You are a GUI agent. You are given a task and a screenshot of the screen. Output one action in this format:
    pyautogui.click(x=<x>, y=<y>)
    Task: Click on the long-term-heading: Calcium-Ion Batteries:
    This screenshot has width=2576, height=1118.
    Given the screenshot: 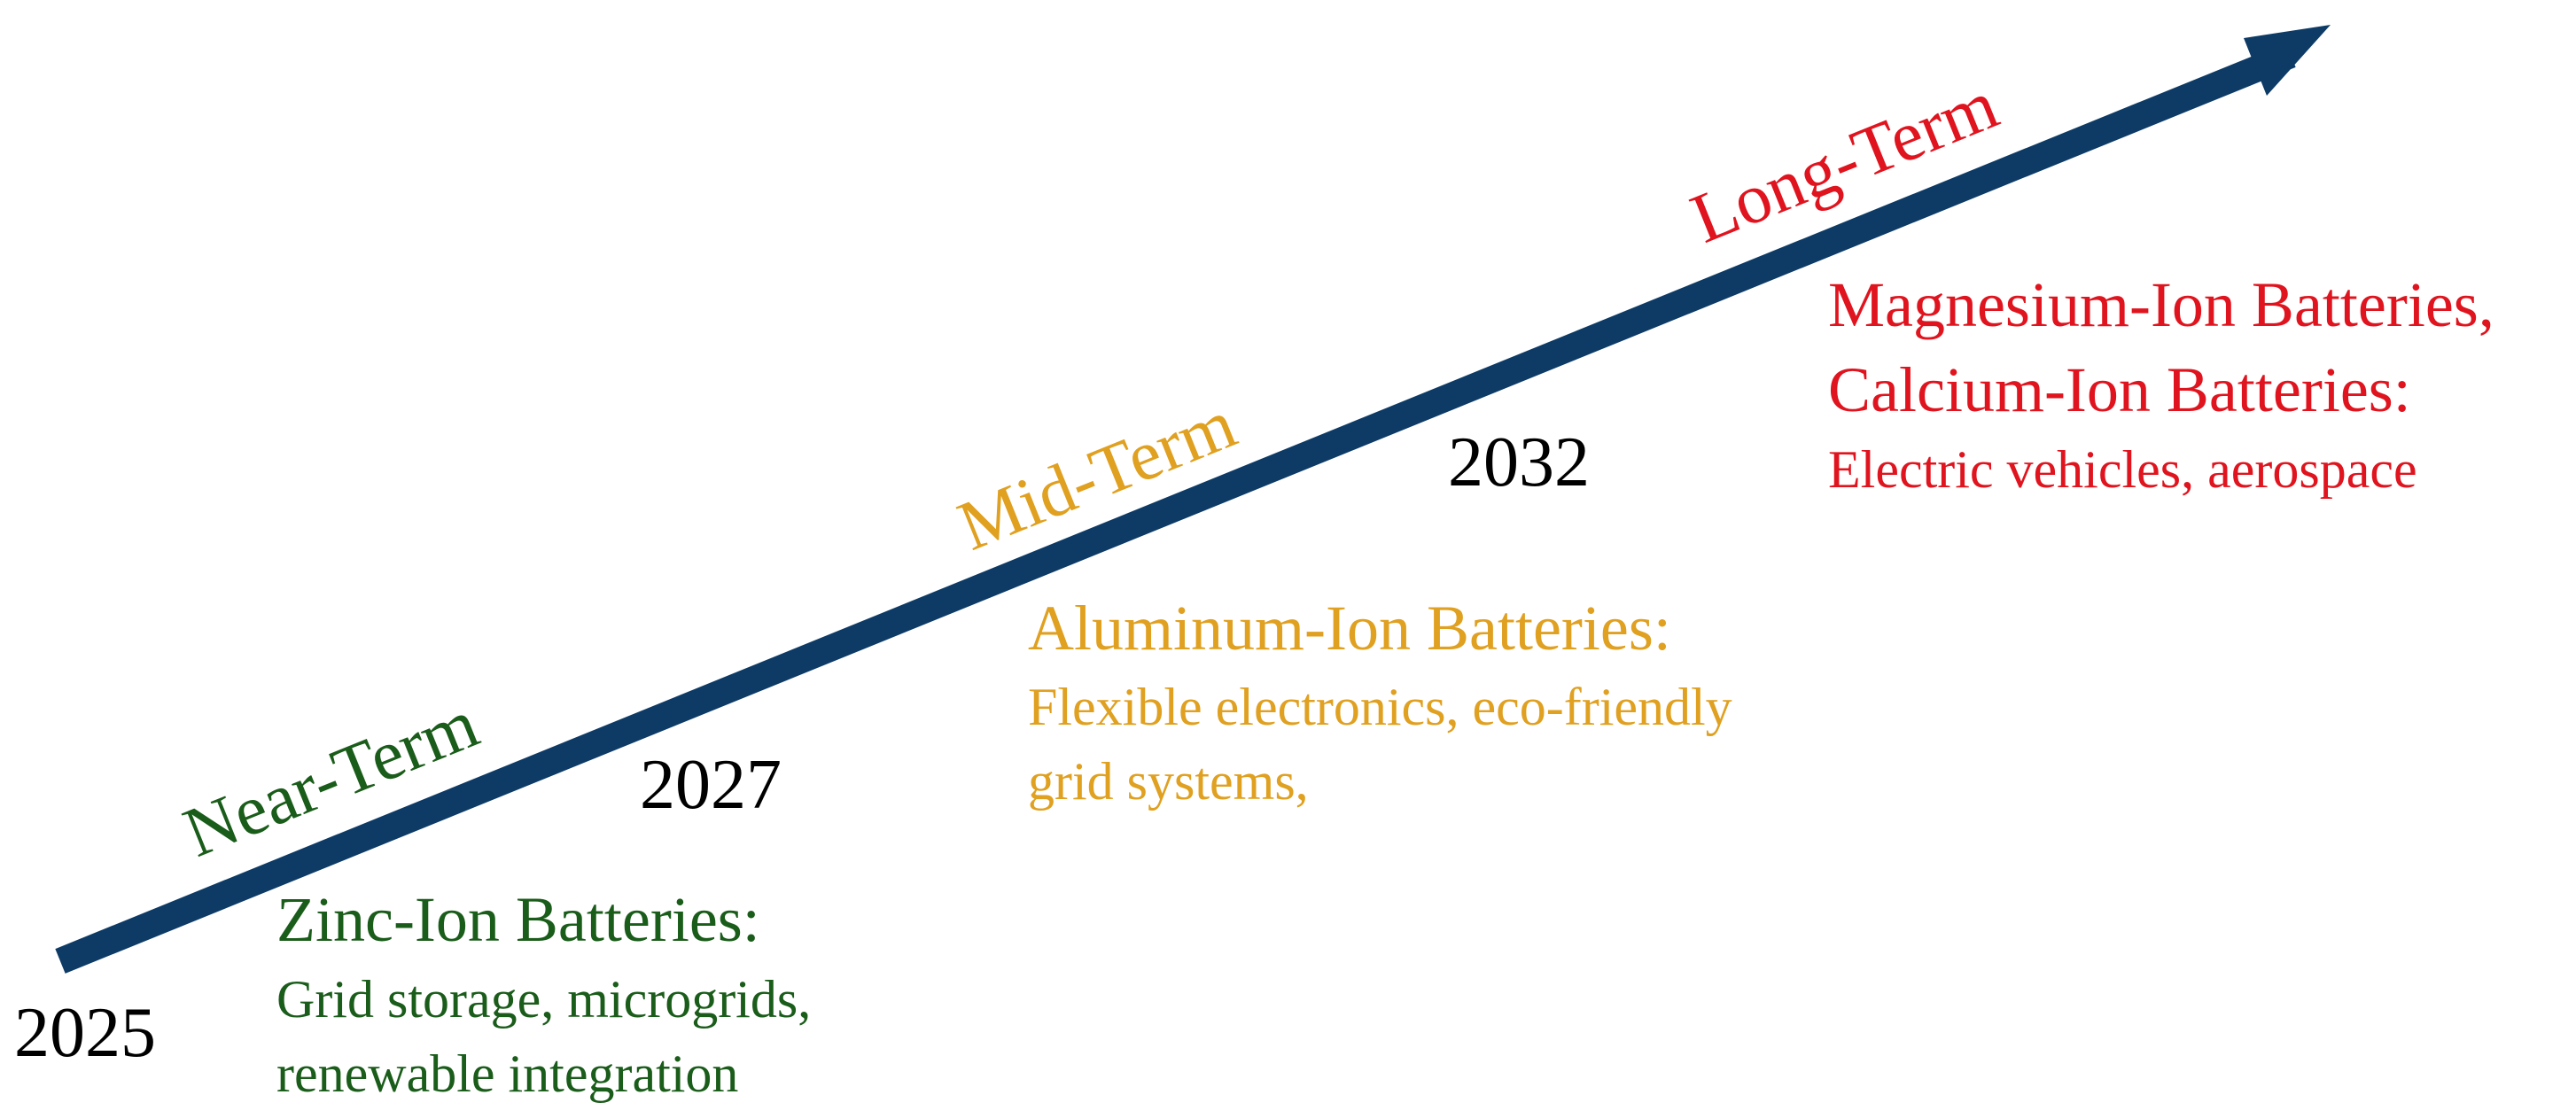 What is the action you would take?
    pyautogui.click(x=2119, y=389)
    